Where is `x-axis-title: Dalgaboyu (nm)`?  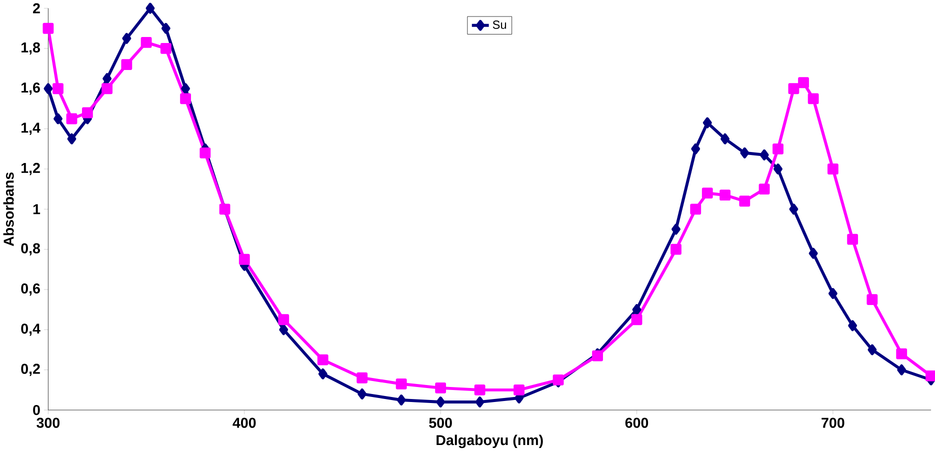 x-axis-title: Dalgaboyu (nm) is located at coordinates (489, 441).